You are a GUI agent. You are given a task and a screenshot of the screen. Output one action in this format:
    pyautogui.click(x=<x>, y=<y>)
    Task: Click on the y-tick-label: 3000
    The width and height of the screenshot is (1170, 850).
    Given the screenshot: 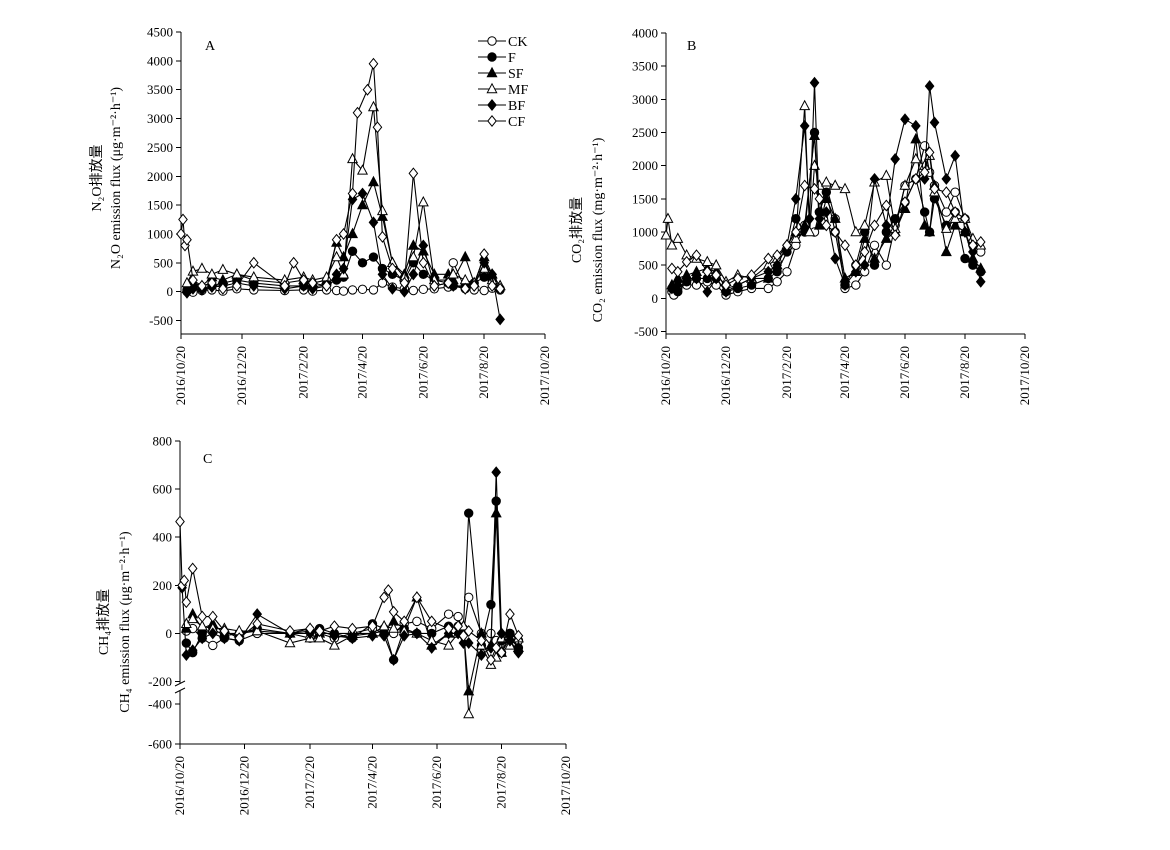 What is the action you would take?
    pyautogui.click(x=160, y=118)
    